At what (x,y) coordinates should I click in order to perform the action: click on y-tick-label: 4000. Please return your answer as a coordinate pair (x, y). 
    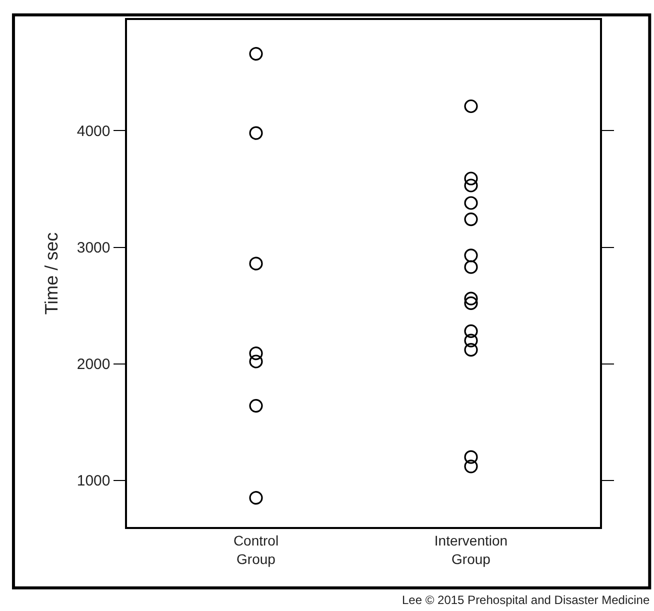
    Looking at the image, I should click on (93, 131).